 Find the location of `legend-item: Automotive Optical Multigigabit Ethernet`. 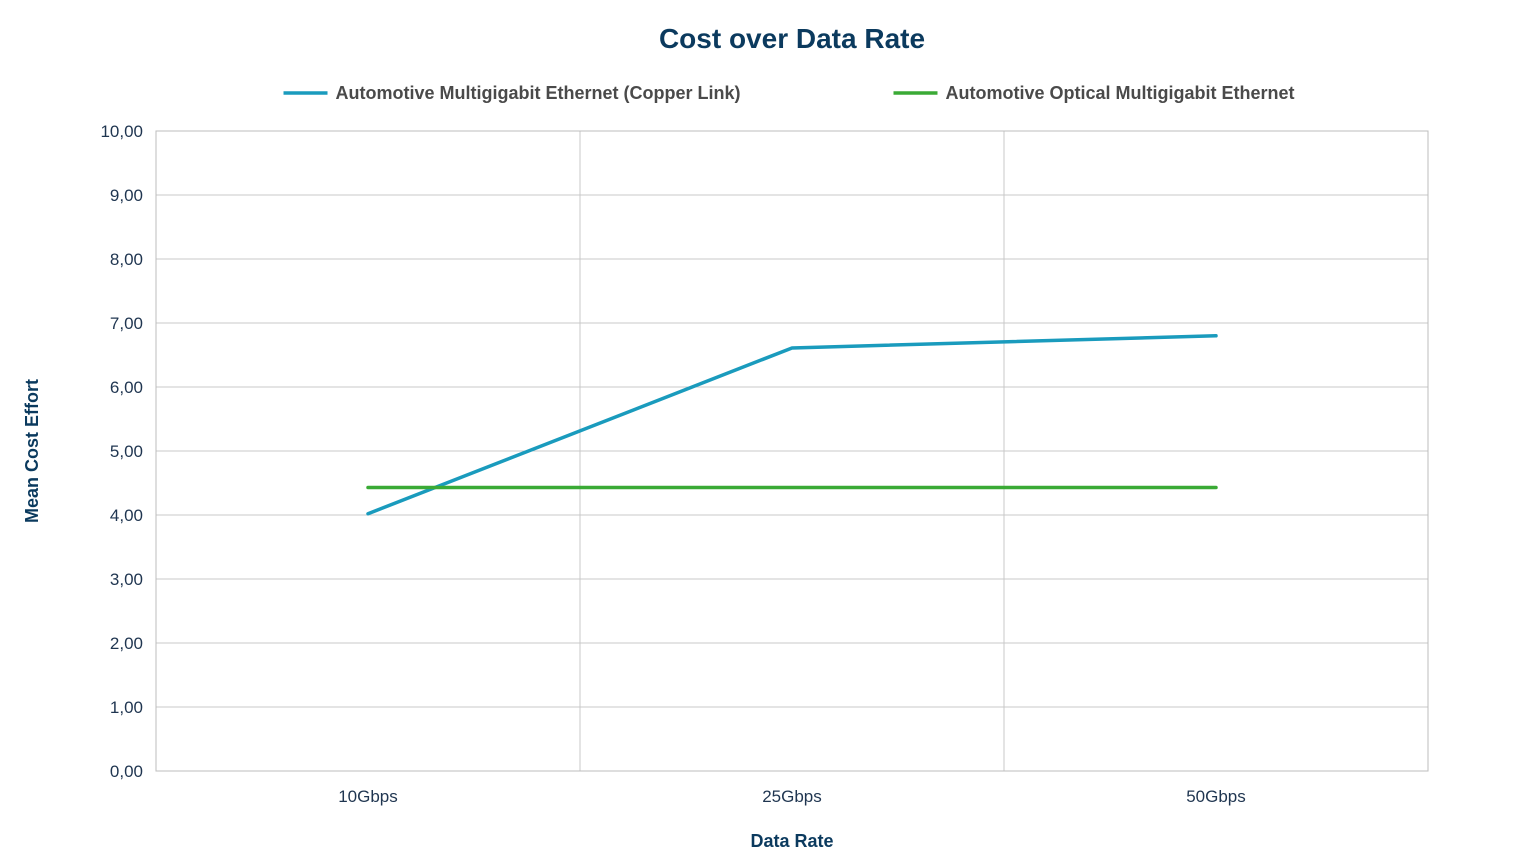

legend-item: Automotive Optical Multigigabit Ethernet is located at coordinates (1094, 93).